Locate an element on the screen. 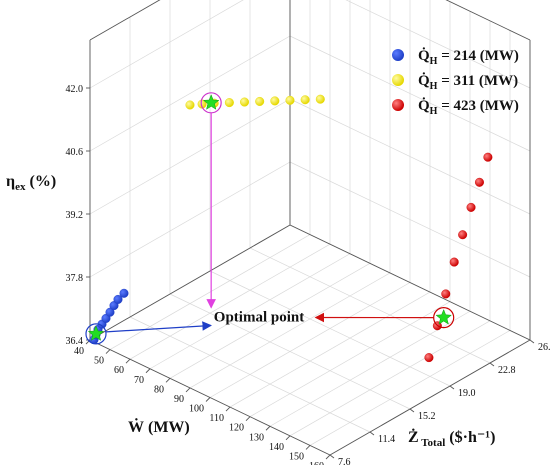 The image size is (550, 465). y-tick-label: 26.6 is located at coordinates (544, 347).